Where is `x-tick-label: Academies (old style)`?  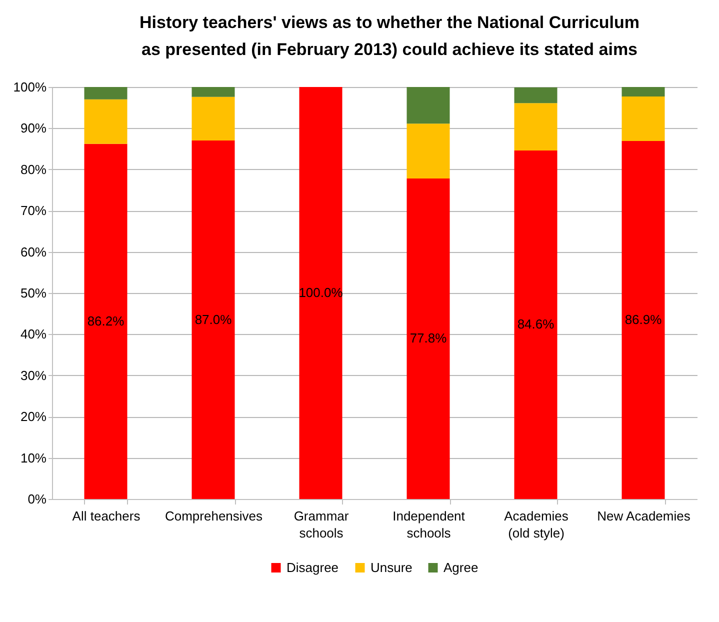
x-tick-label: Academies (old style) is located at coordinates (536, 524).